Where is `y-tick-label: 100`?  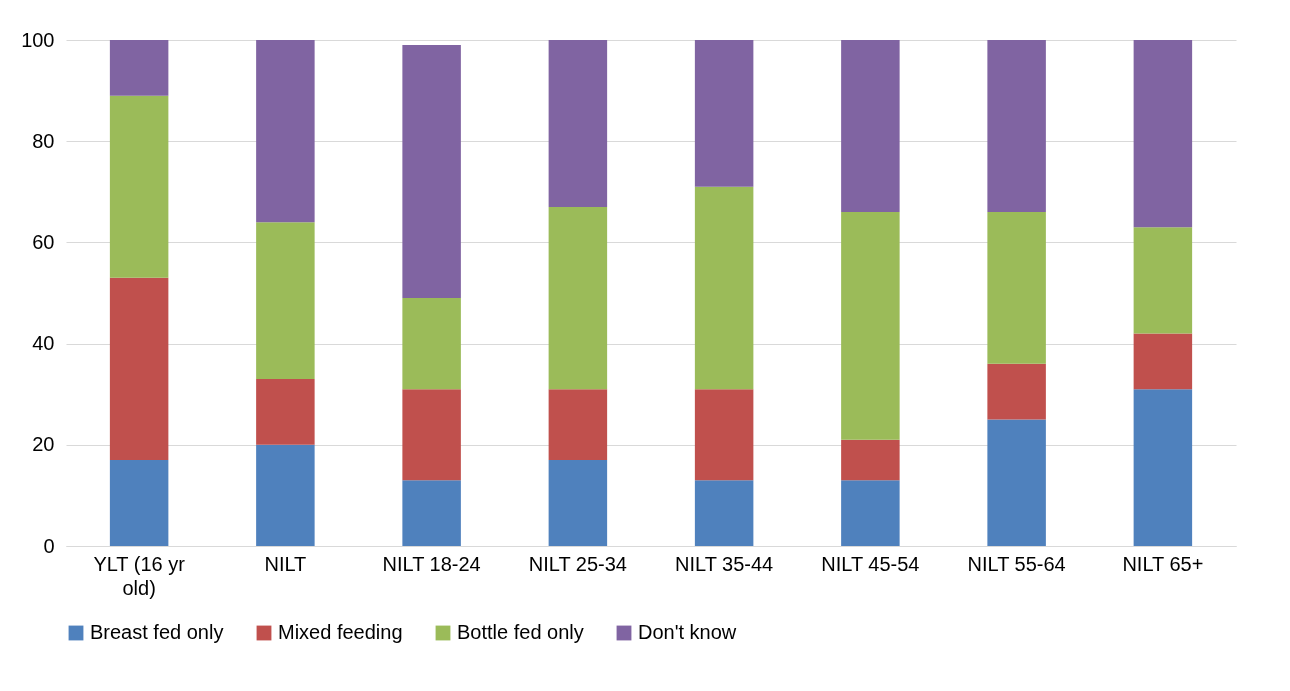 y-tick-label: 100 is located at coordinates (38, 39).